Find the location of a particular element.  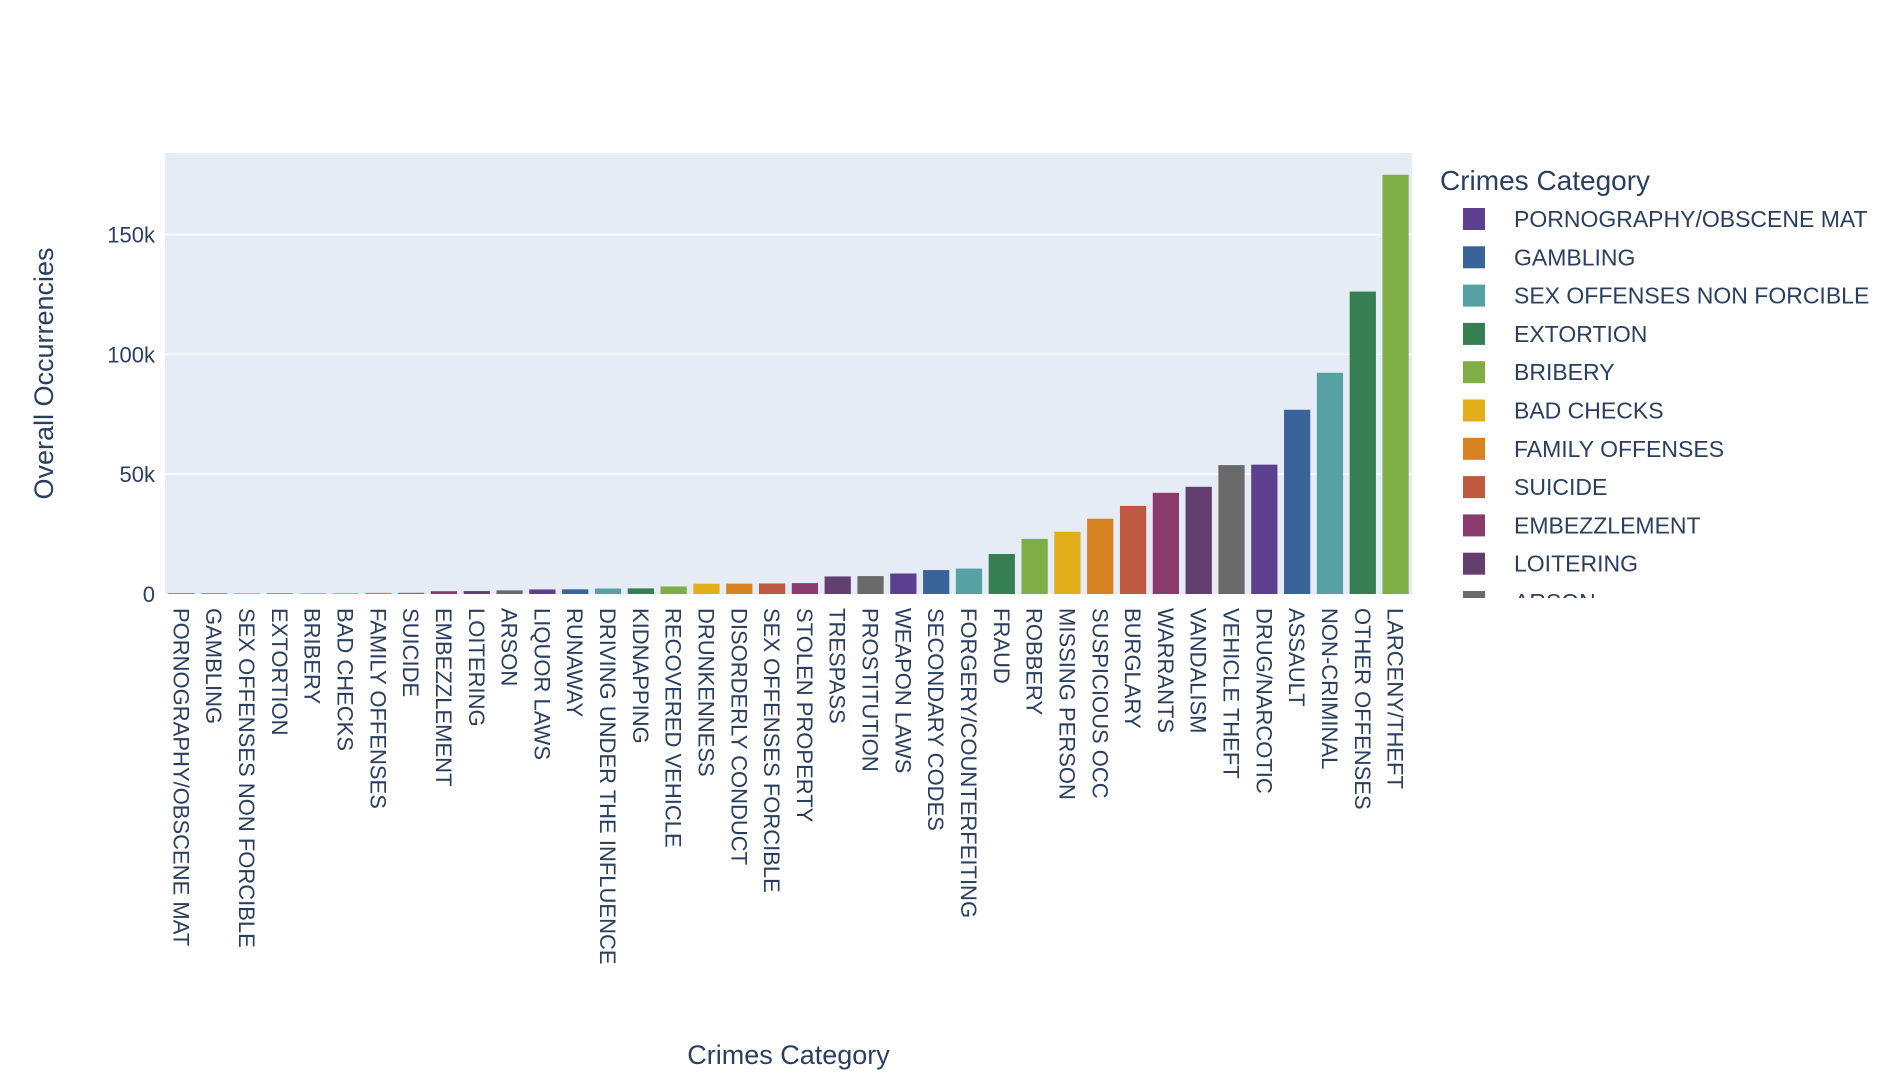

x-tick-label: SECONDARY CODES is located at coordinates (935, 719).